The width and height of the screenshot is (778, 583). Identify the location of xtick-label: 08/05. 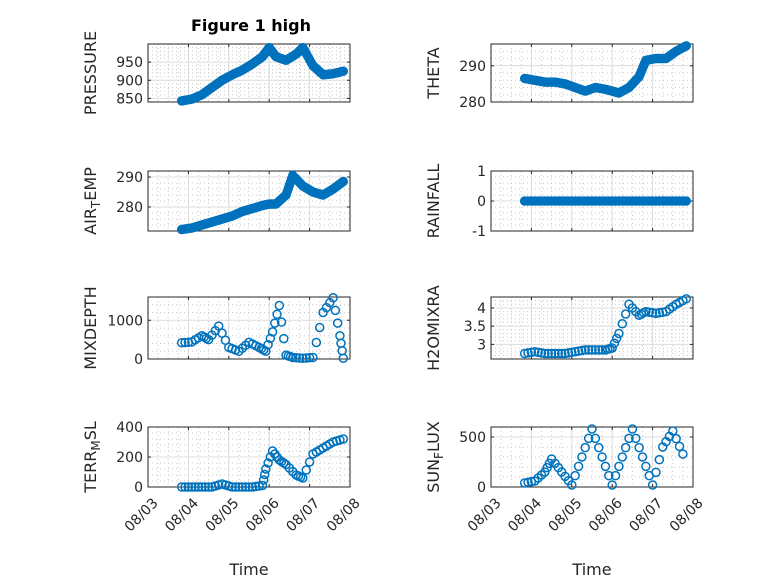
(223, 515).